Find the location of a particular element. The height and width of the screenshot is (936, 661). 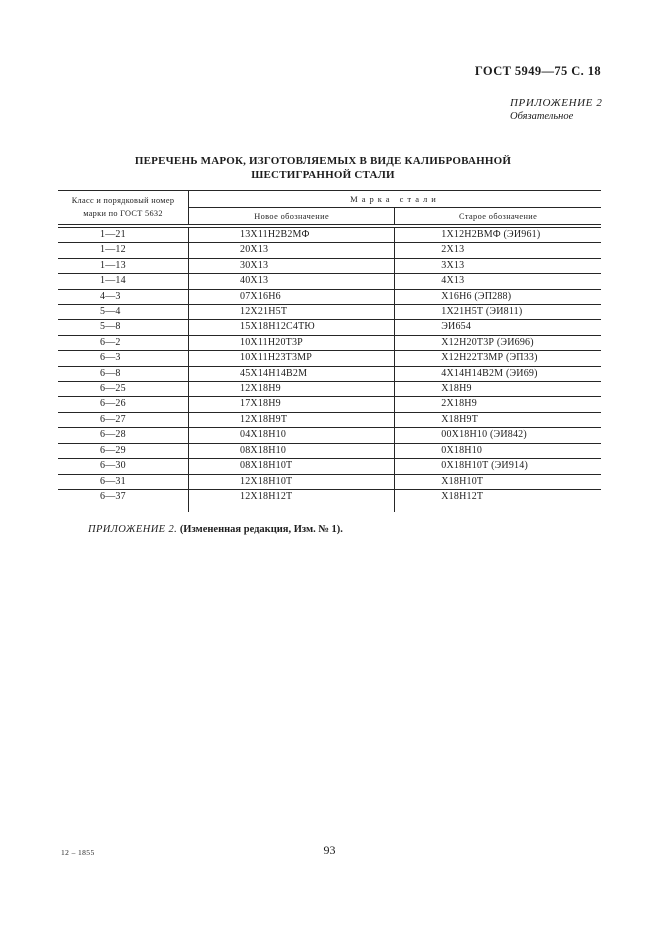

column-header-old-designation: Старое обозначение is located at coordinates (497, 217).